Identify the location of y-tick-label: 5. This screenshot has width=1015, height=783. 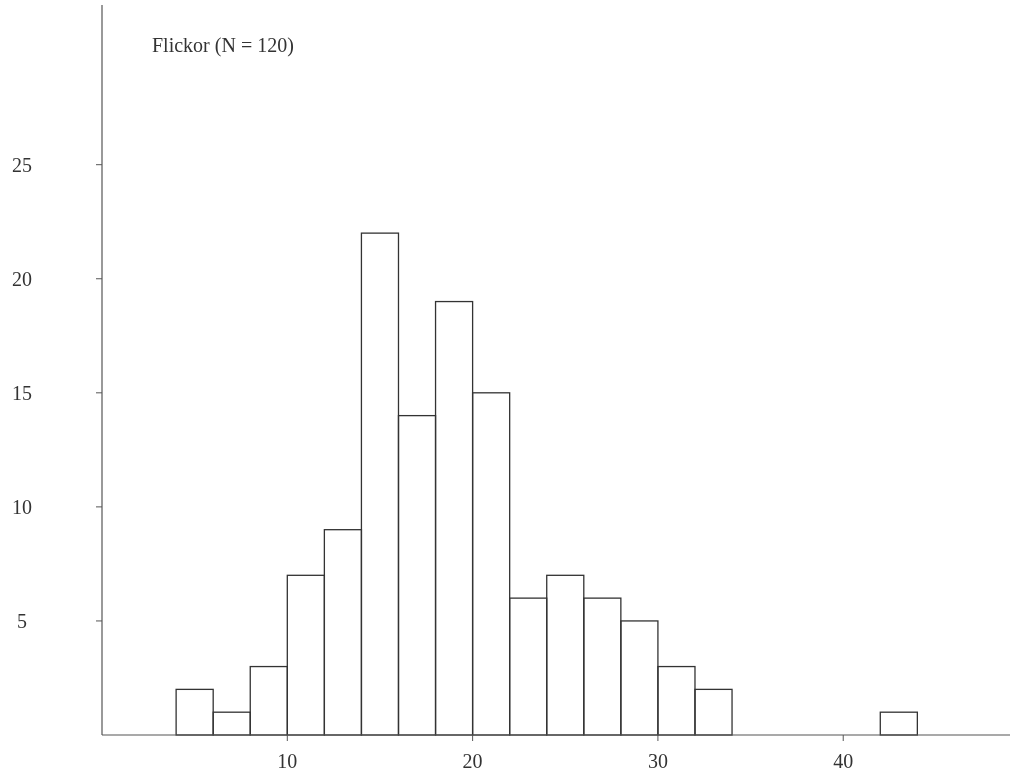
(22, 620).